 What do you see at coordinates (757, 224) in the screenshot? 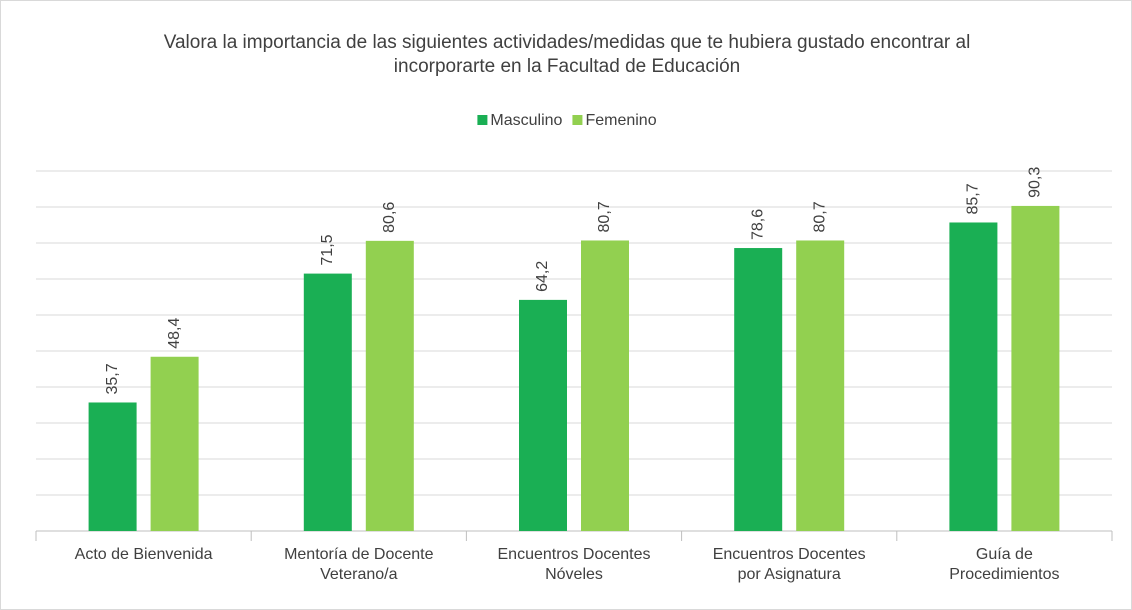
I see `data-label: 78,6` at bounding box center [757, 224].